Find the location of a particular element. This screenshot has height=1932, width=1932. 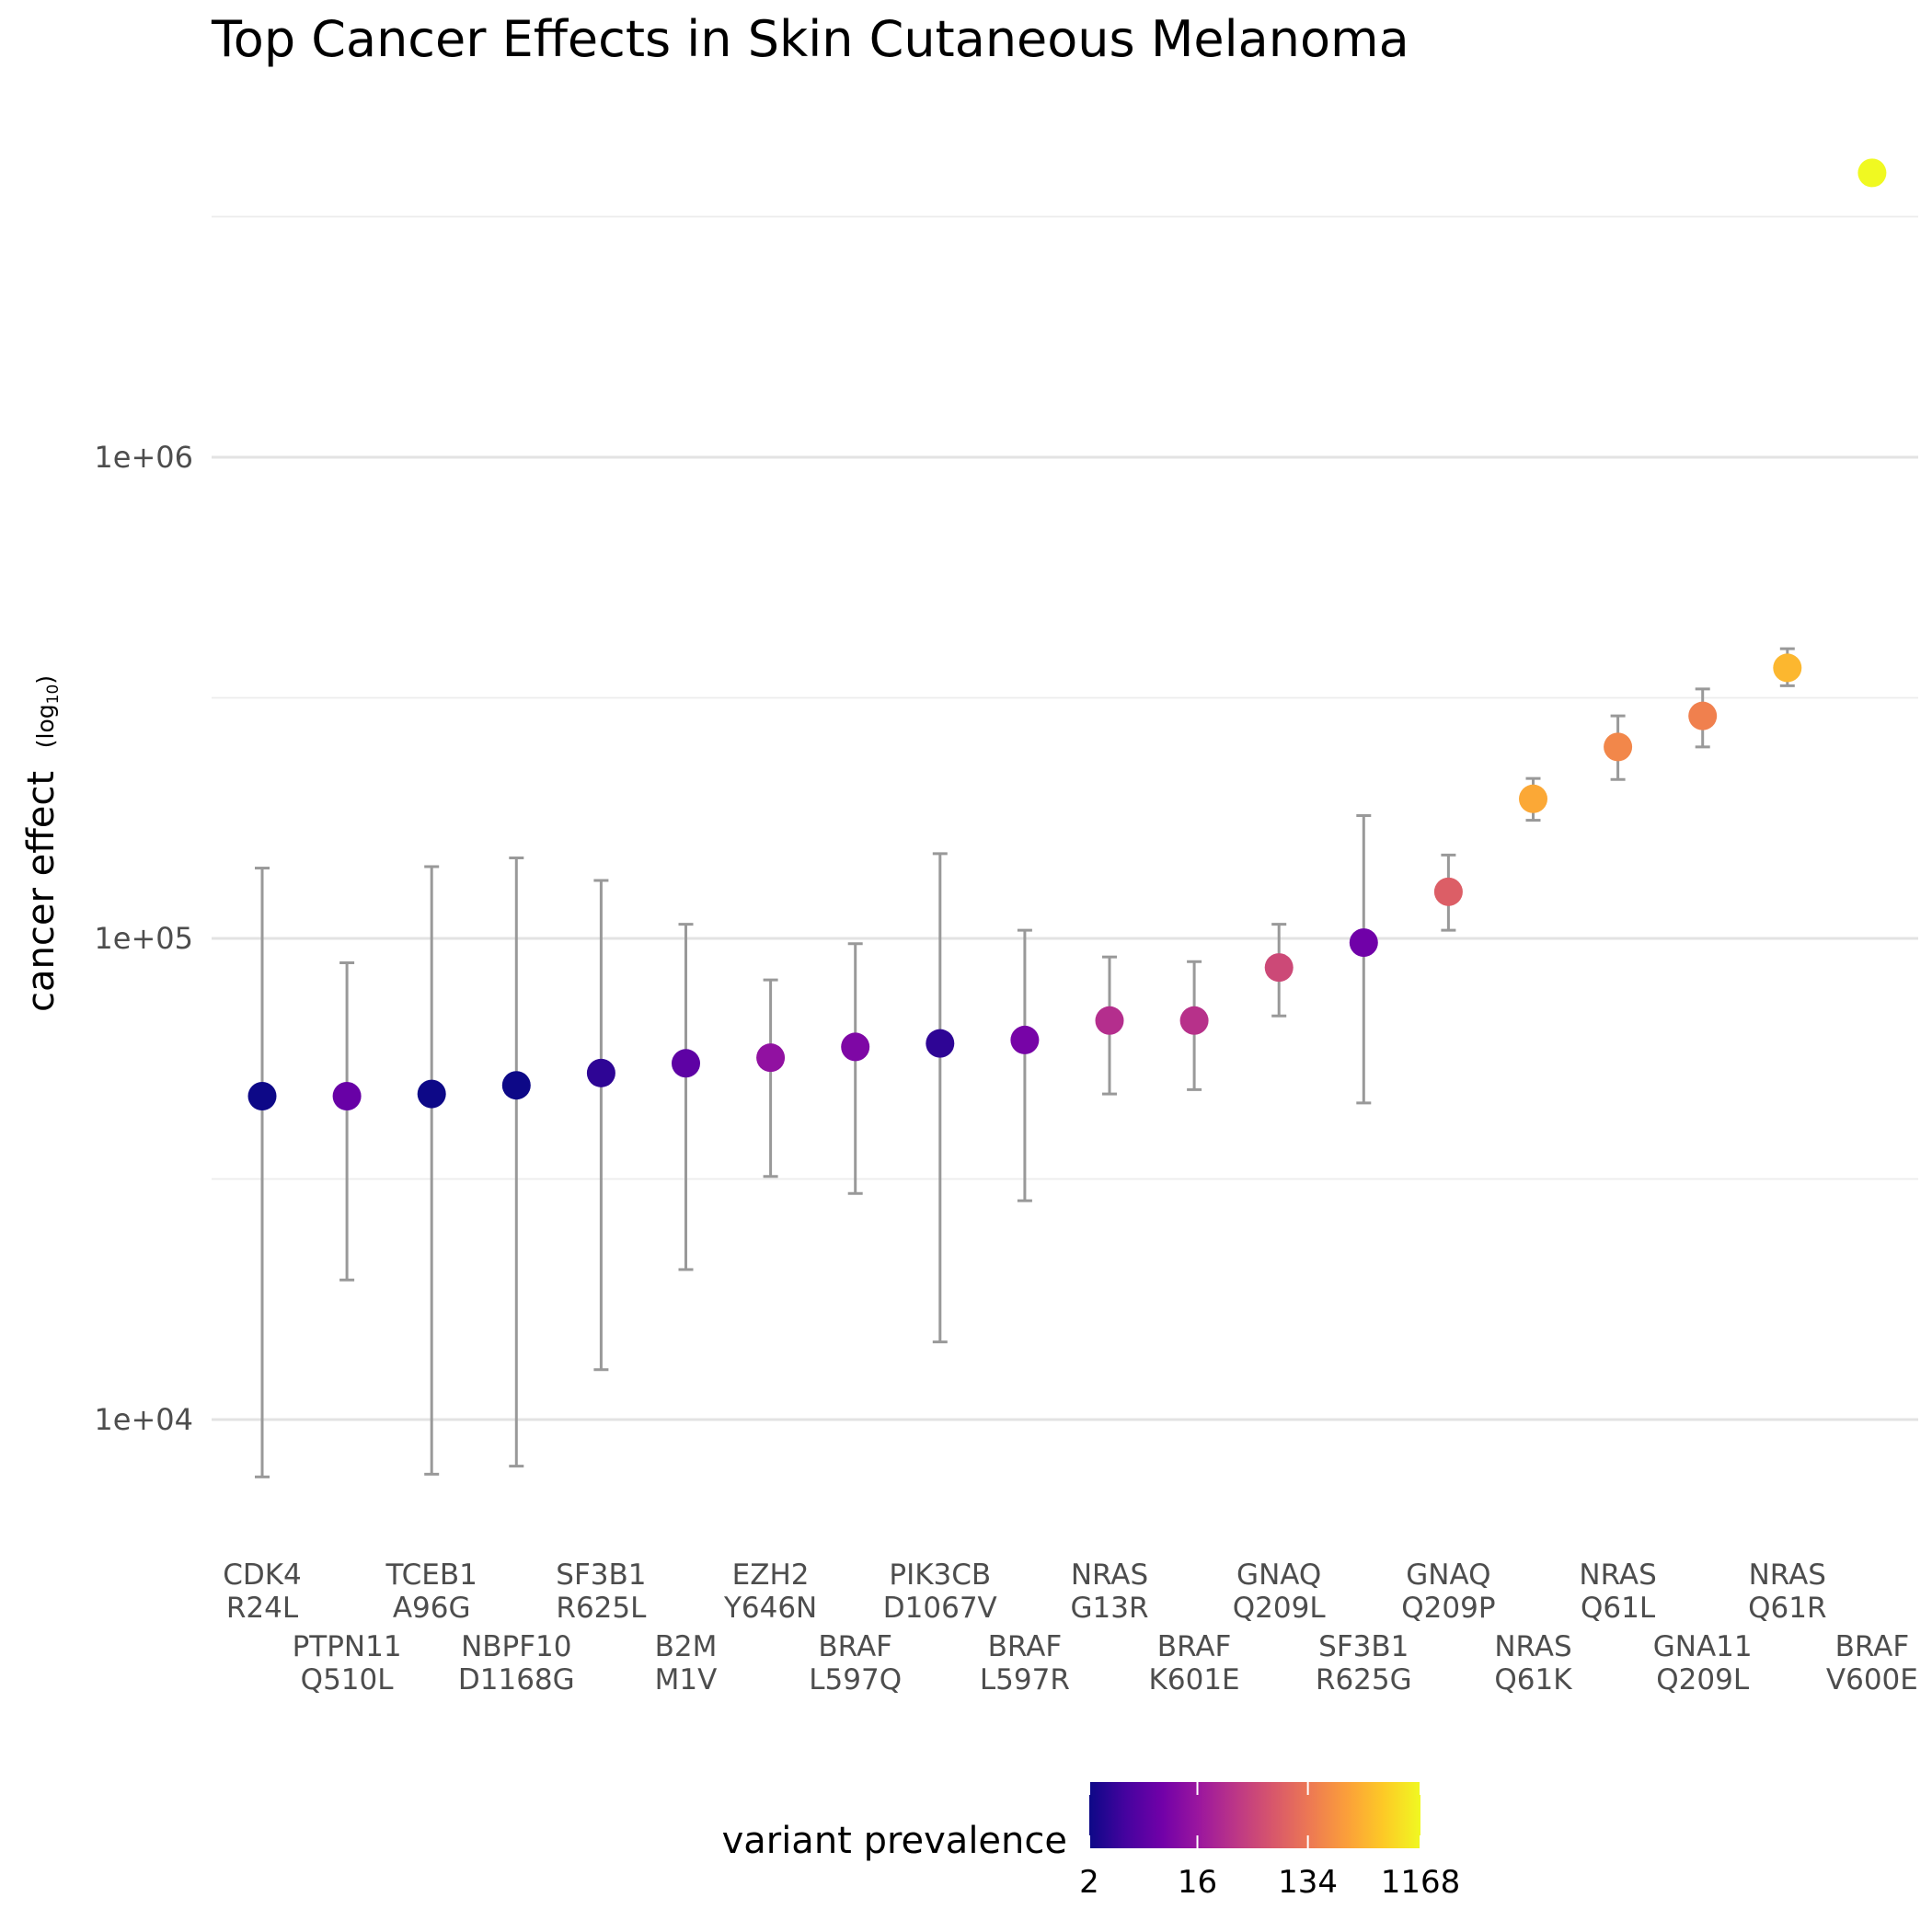

x-label-variant: Q510L is located at coordinates (348, 1679).